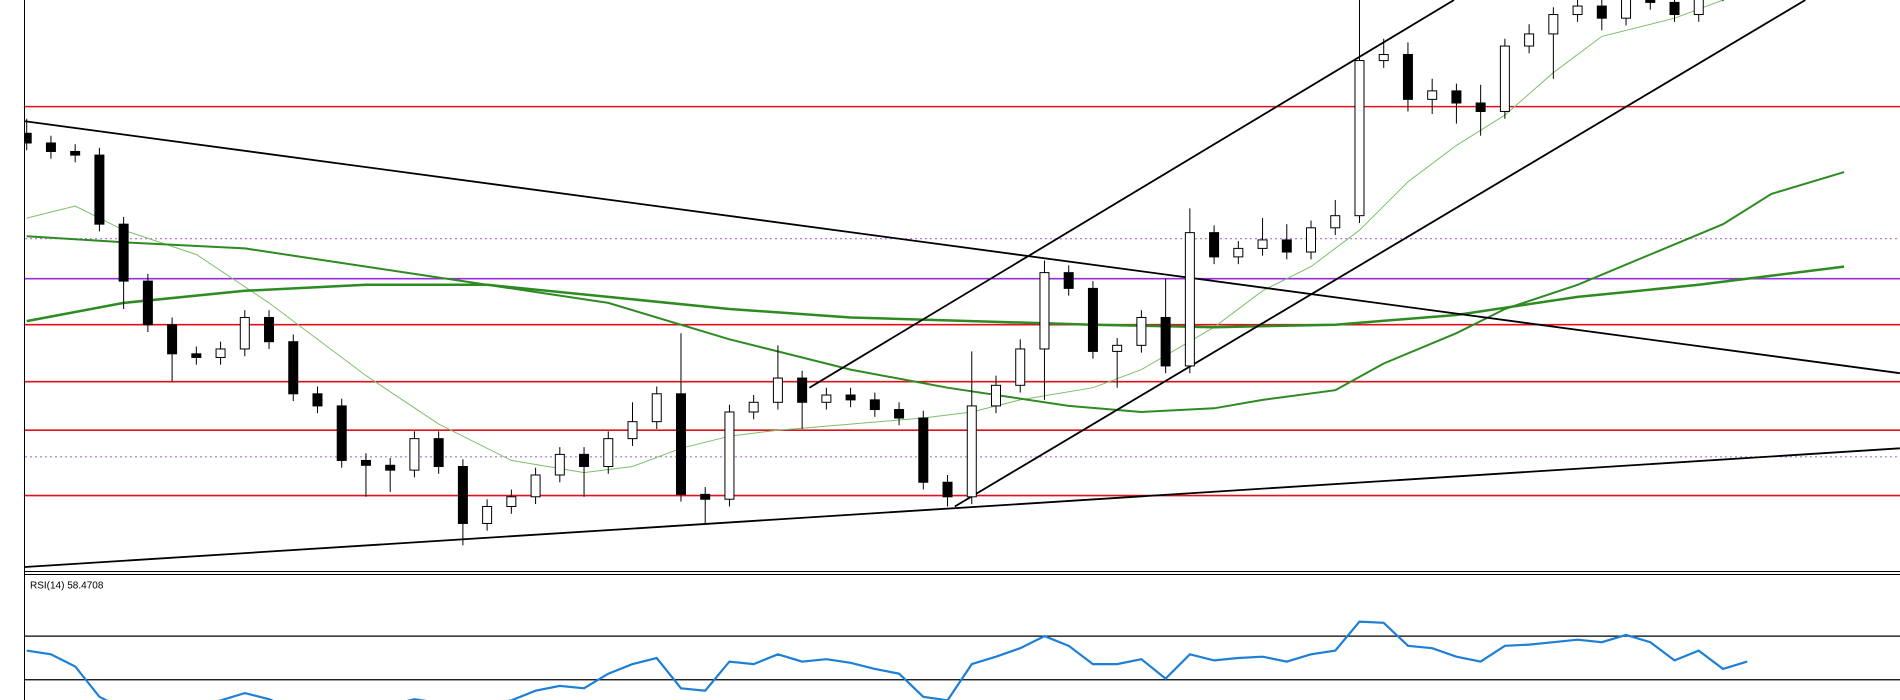 This screenshot has width=1900, height=700. Describe the element at coordinates (935, 297) in the screenshot. I see `moving-average` at that location.